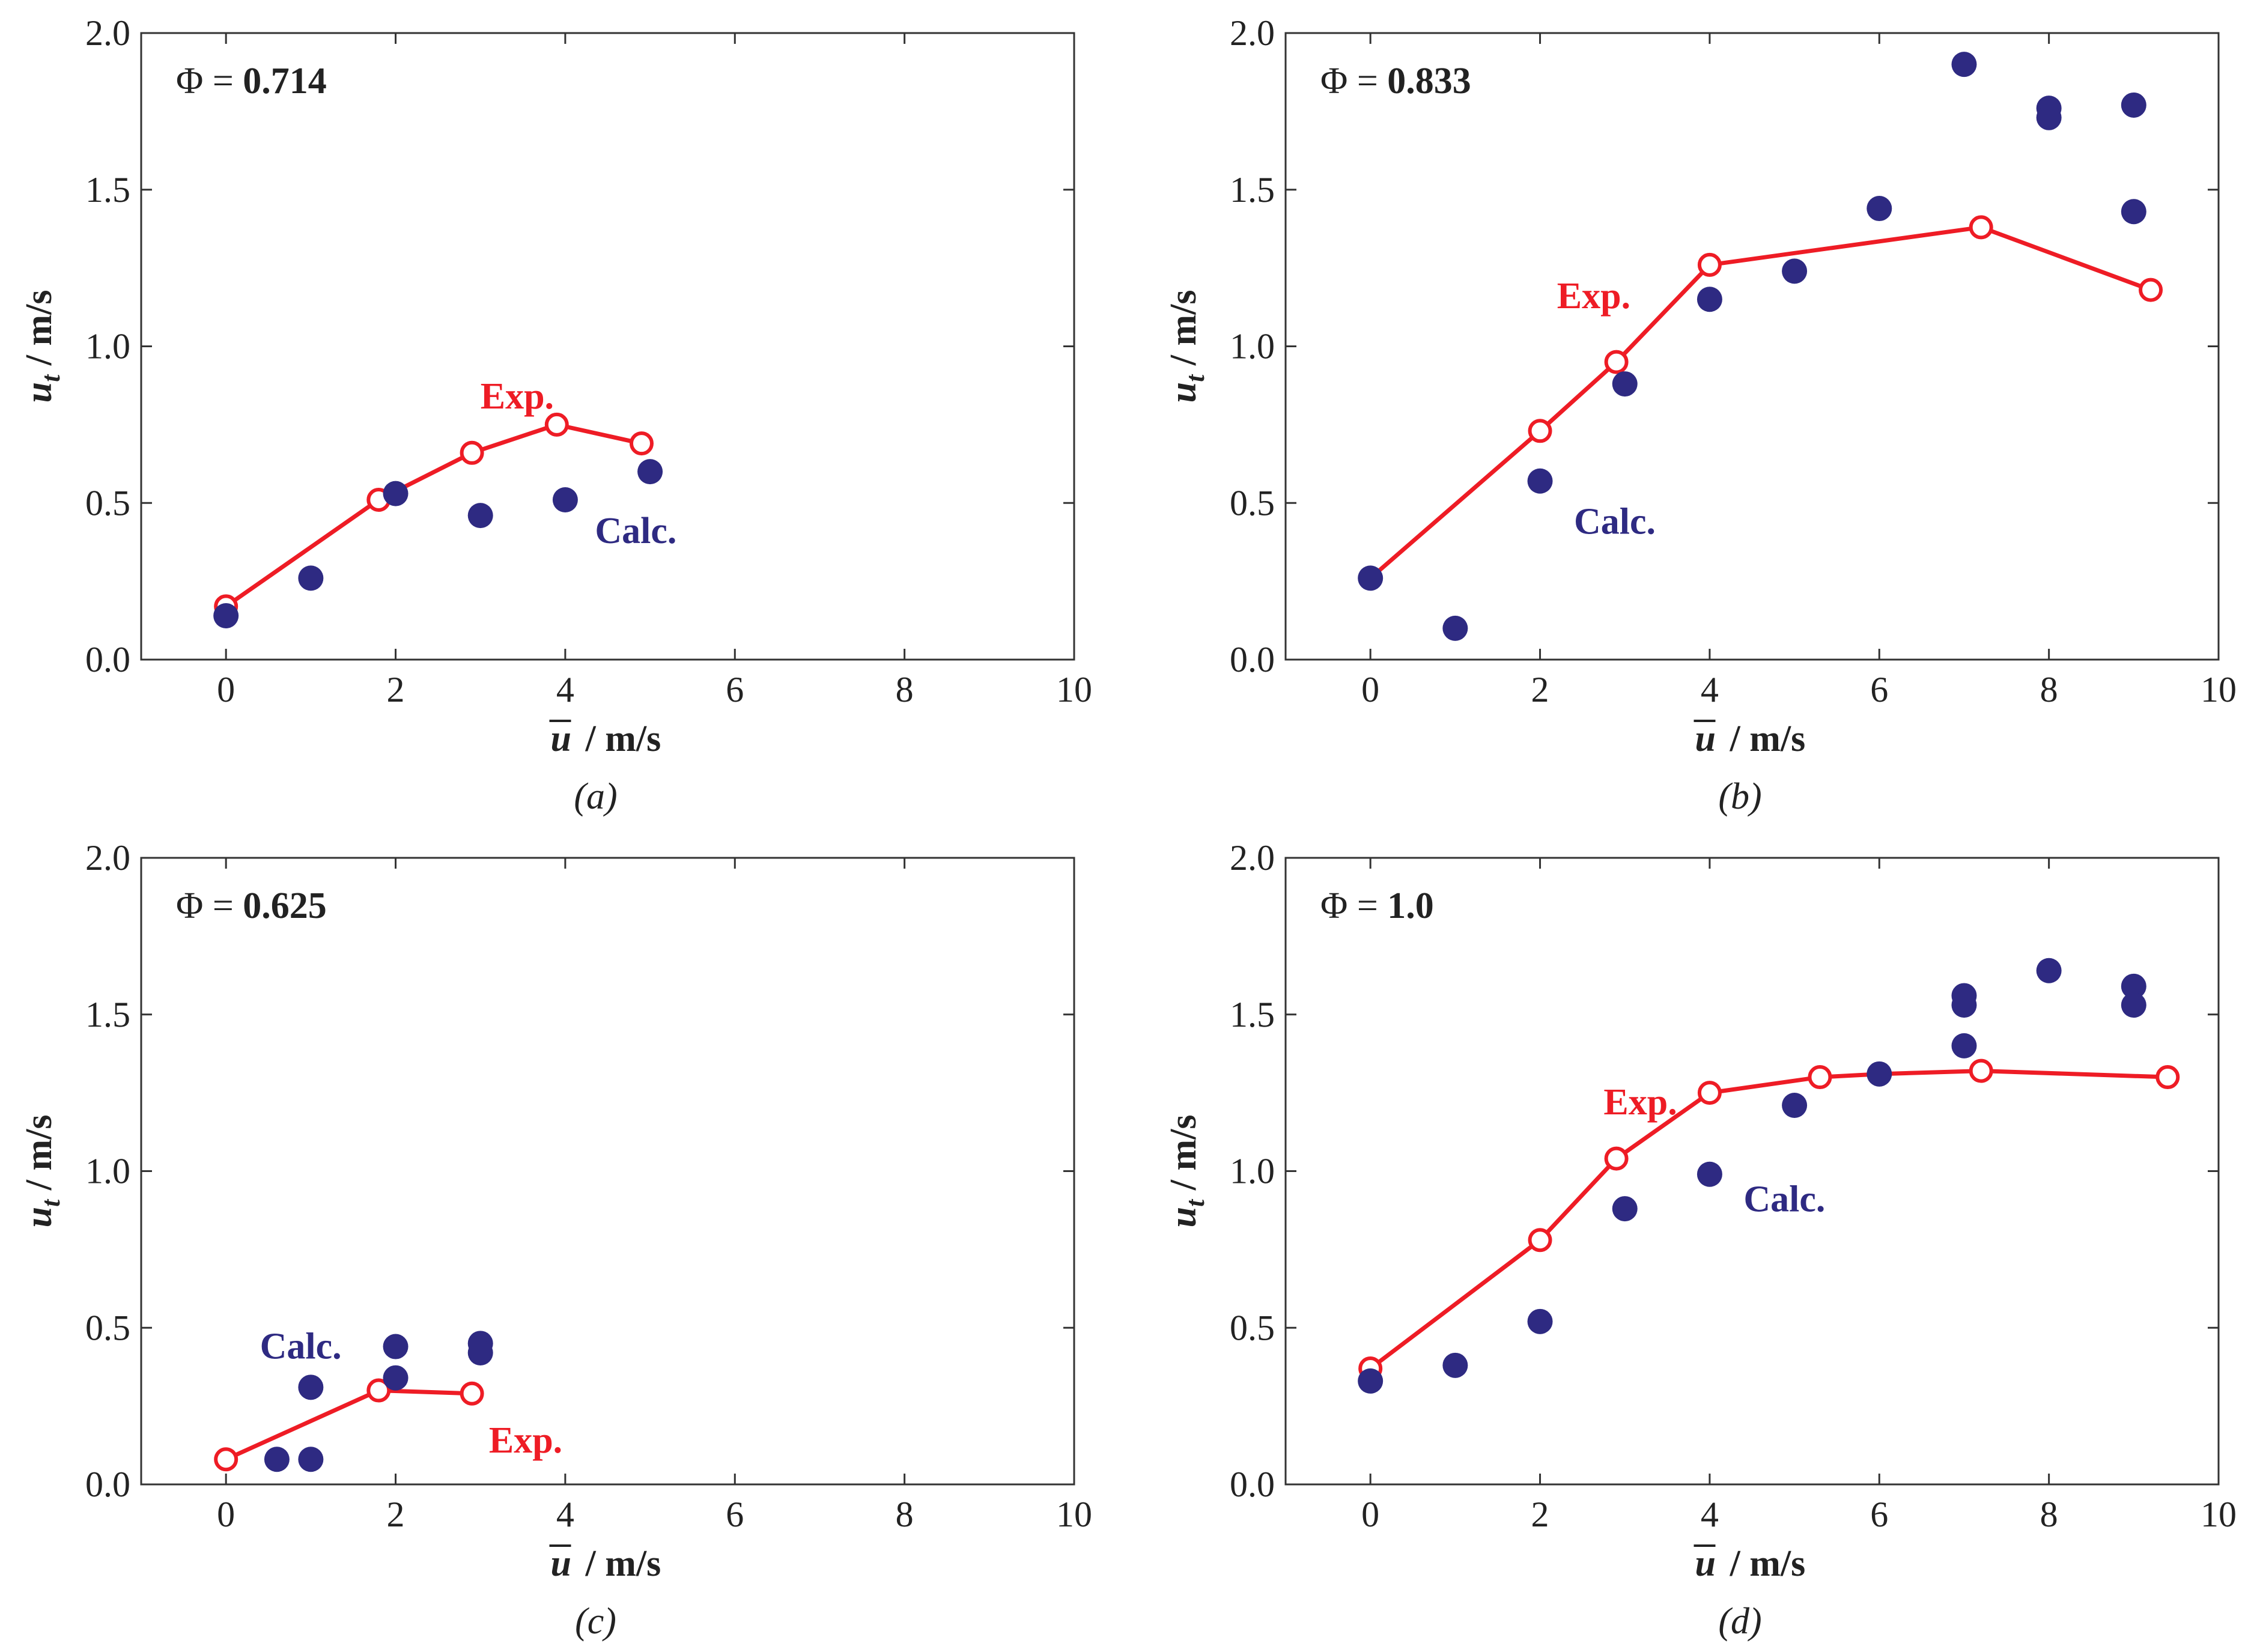  Describe the element at coordinates (251, 81) in the screenshot. I see `phi-label: Φ = 0.714` at that location.